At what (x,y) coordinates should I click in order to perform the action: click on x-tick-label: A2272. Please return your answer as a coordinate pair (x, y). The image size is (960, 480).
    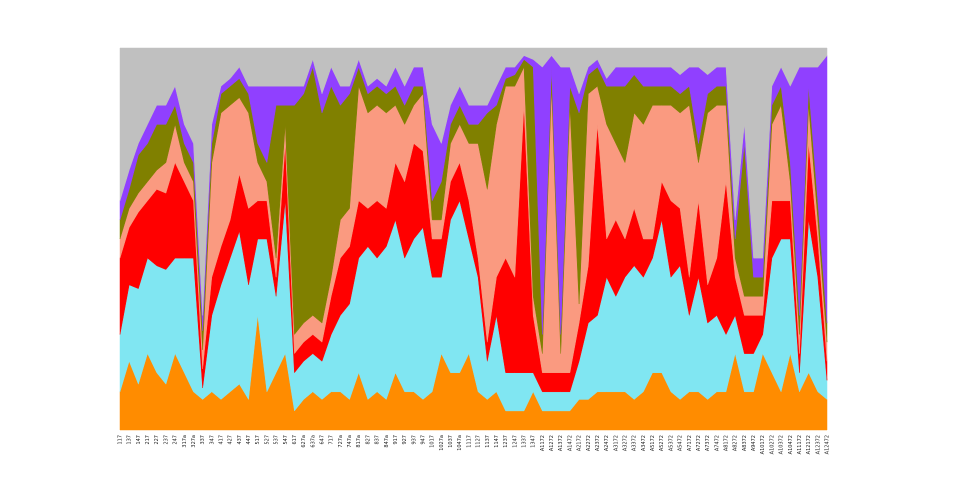
    Looking at the image, I should click on (589, 443).